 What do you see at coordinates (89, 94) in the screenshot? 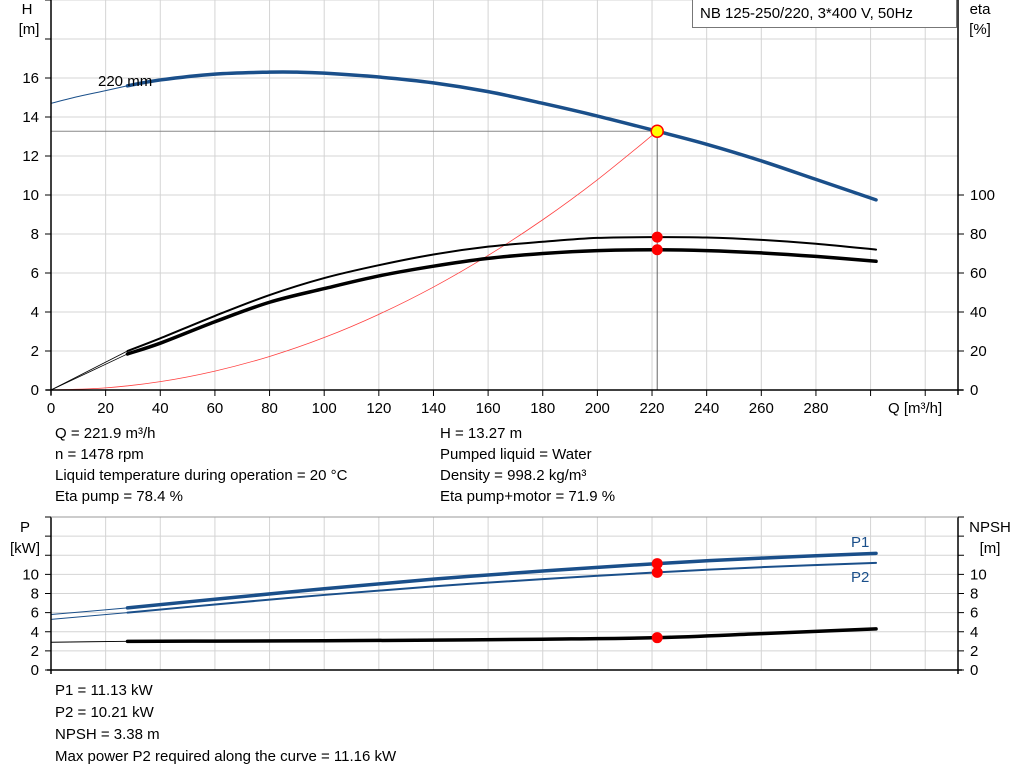
I see `head-curve-extension` at bounding box center [89, 94].